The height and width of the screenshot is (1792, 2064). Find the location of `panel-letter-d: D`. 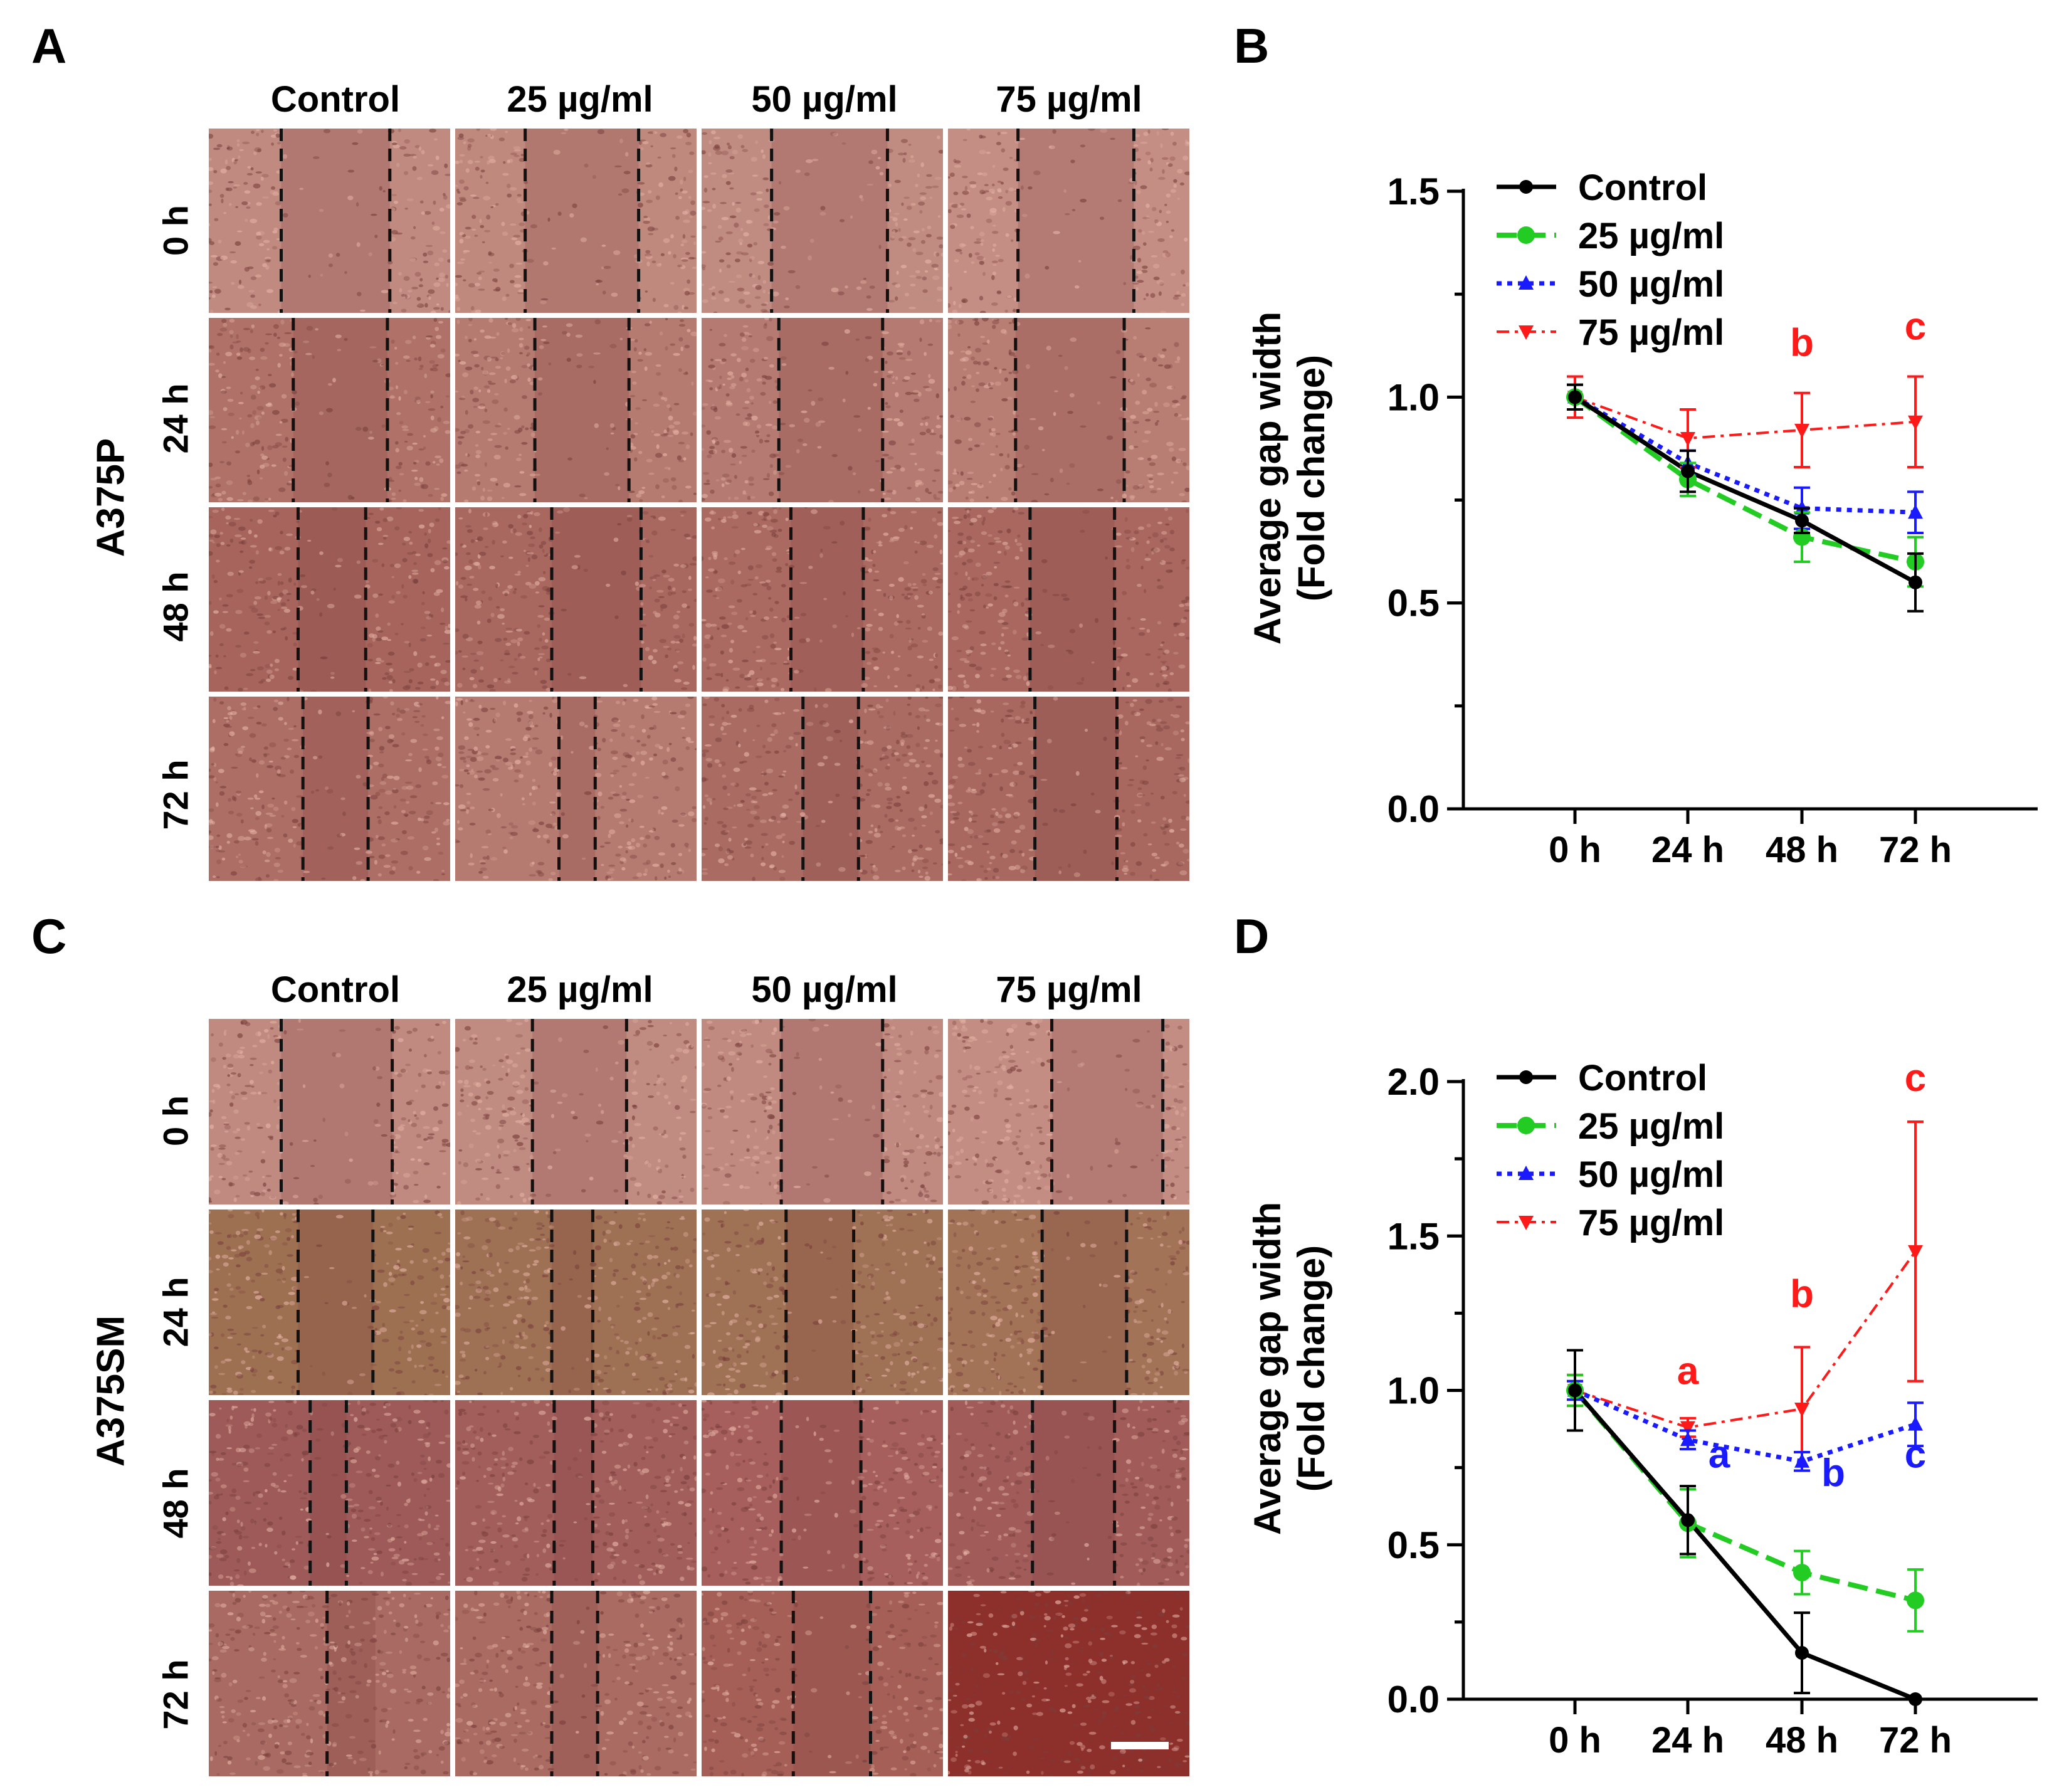

panel-letter-d: D is located at coordinates (1252, 936).